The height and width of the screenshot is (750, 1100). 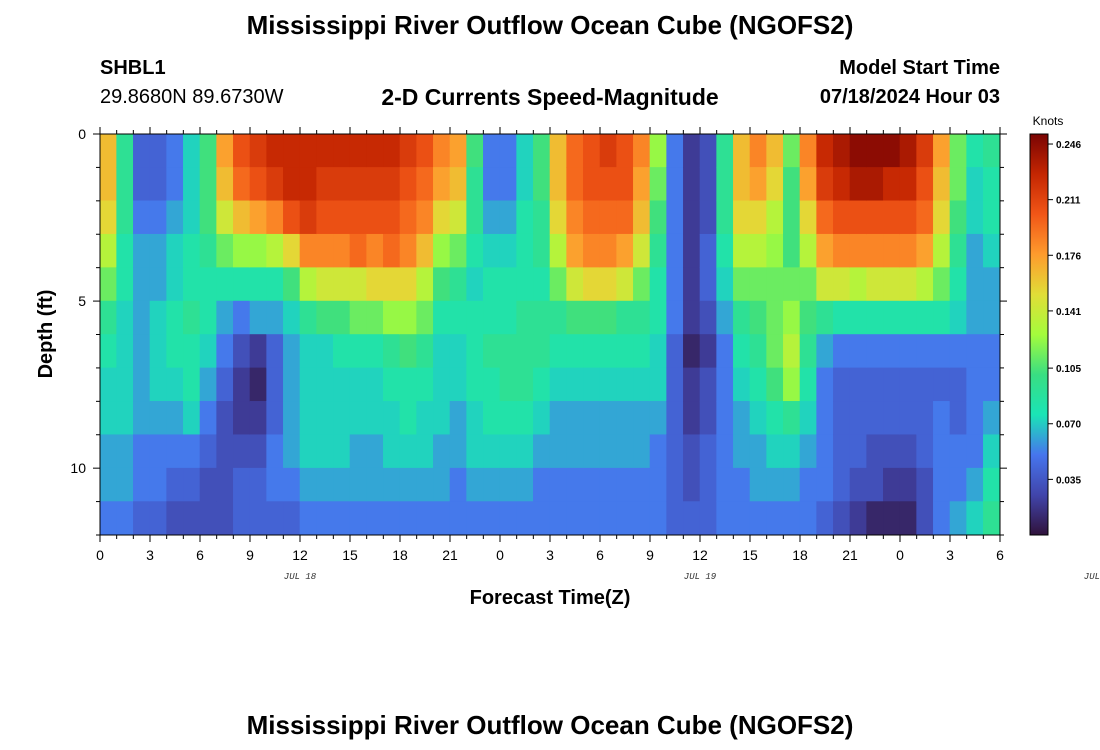 What do you see at coordinates (550, 598) in the screenshot?
I see `x-axis-title: Forecast Time(Z)` at bounding box center [550, 598].